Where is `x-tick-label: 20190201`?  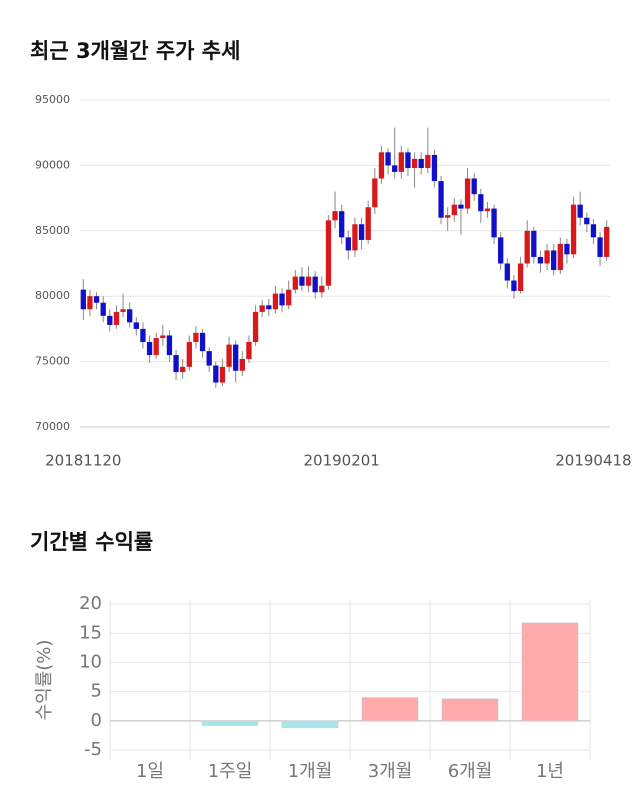 x-tick-label: 20190201 is located at coordinates (342, 461).